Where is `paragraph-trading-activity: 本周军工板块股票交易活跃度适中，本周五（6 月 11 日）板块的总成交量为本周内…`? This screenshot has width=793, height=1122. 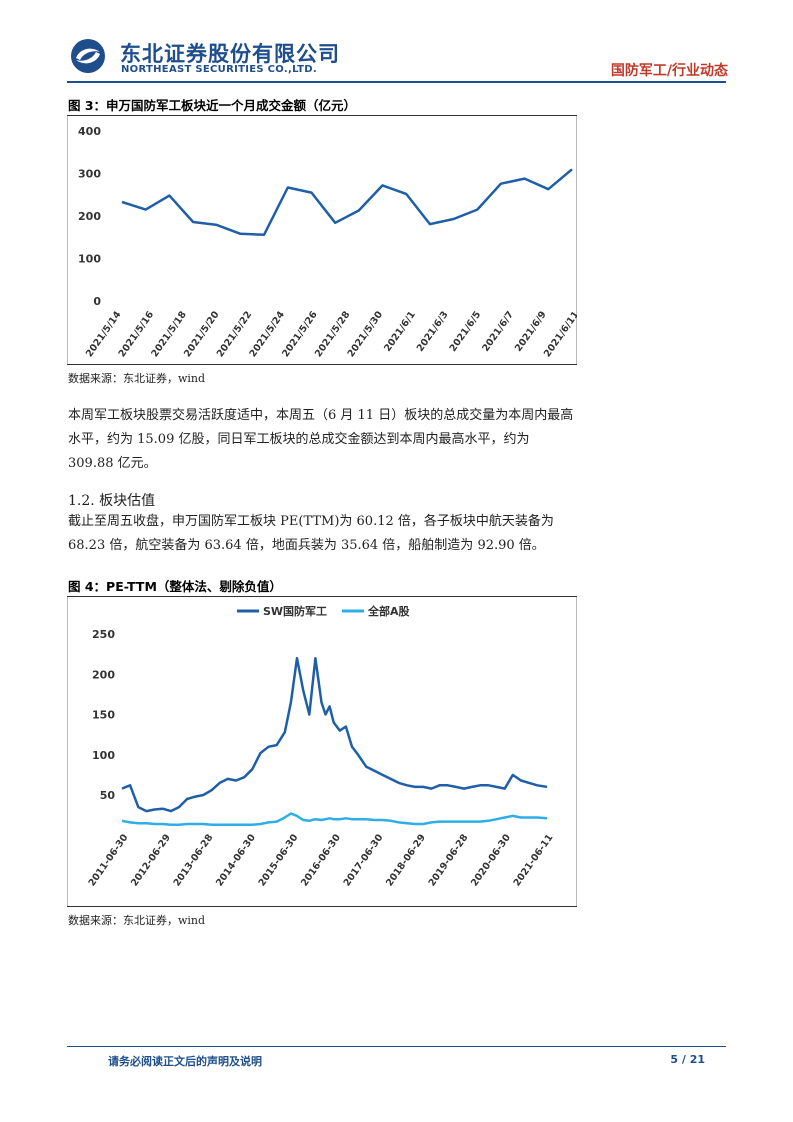 paragraph-trading-activity: 本周军工板块股票交易活跃度适中，本周五（6 月 11 日）板块的总成交量为本周内… is located at coordinates (321, 439).